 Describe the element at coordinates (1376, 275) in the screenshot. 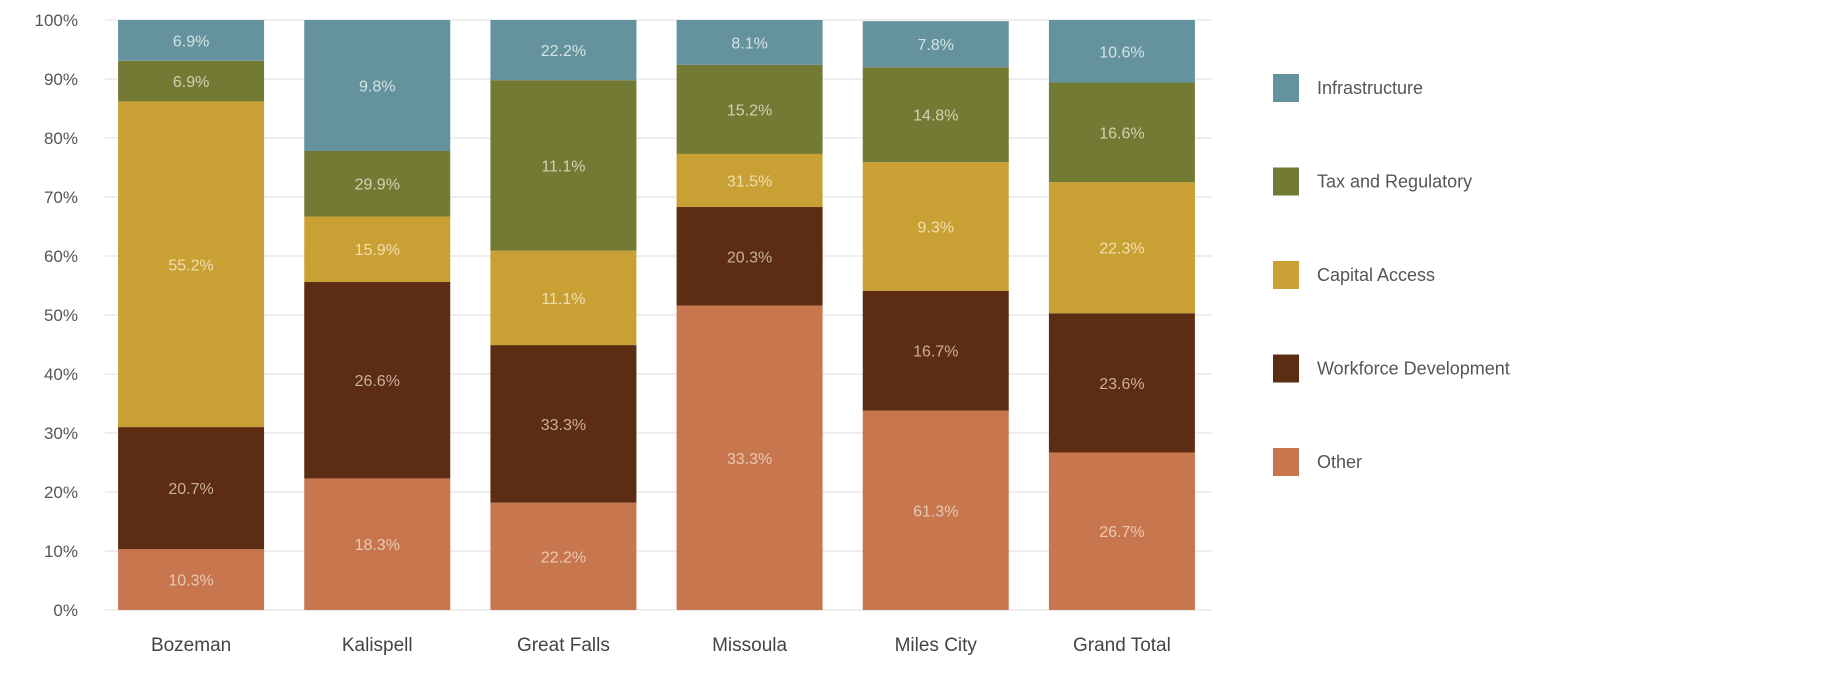

I see `legend-label: Capital Access` at that location.